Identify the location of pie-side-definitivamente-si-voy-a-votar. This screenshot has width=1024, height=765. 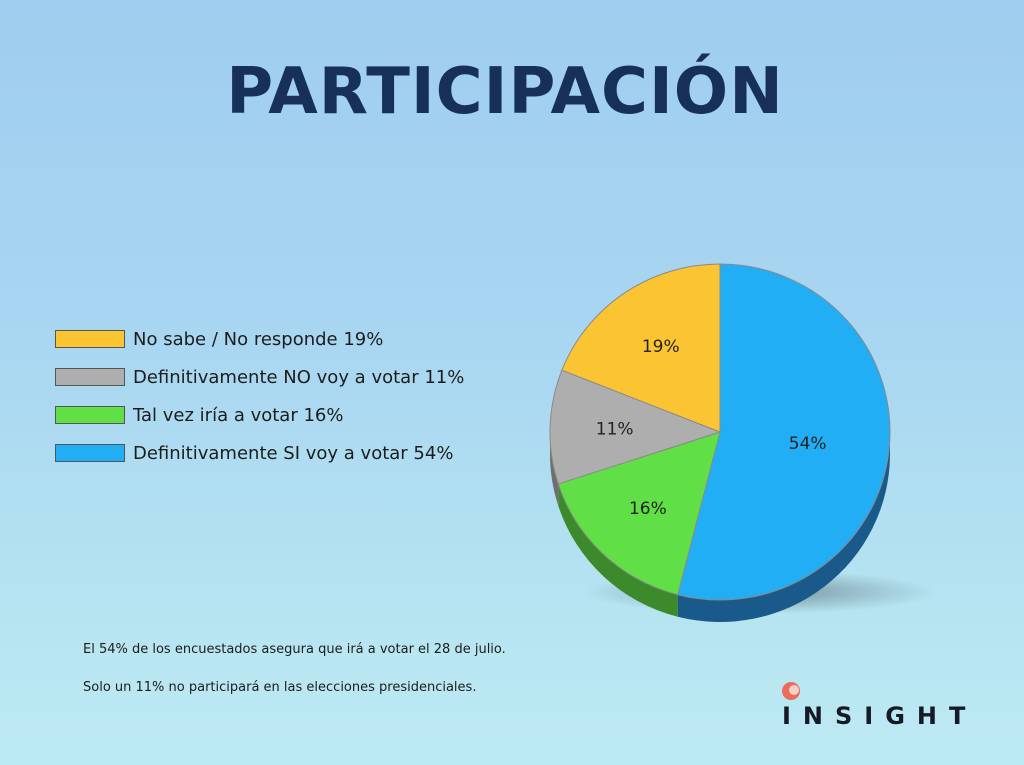
(783, 527).